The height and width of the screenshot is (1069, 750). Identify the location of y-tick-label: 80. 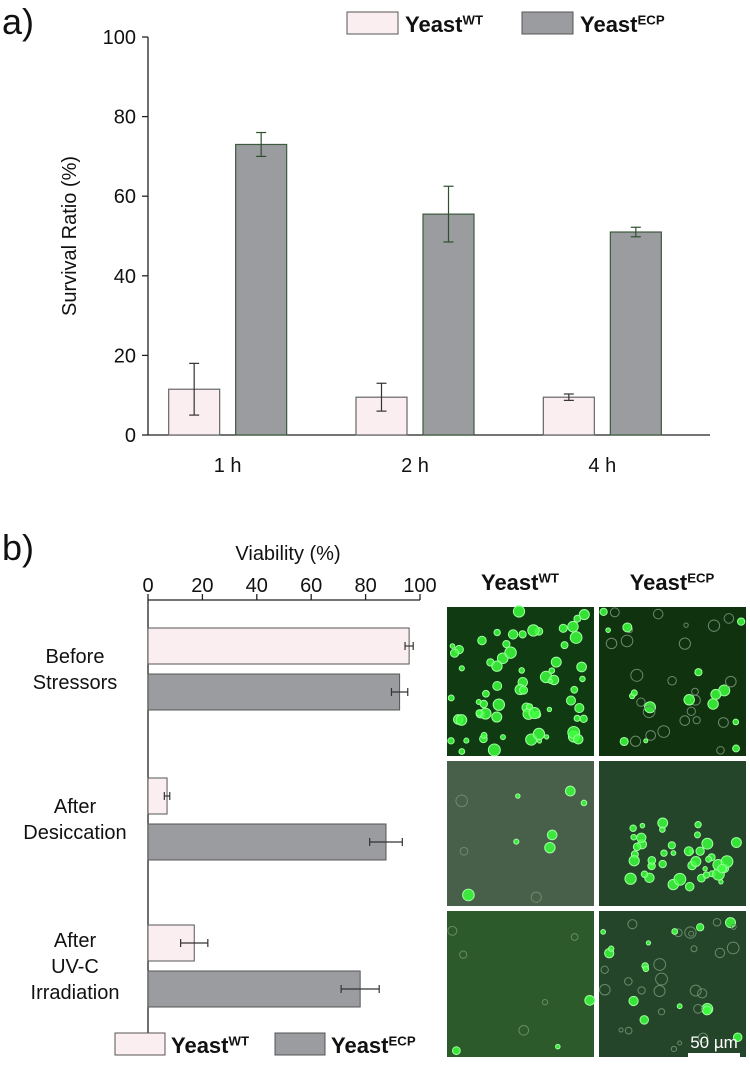
(125, 118).